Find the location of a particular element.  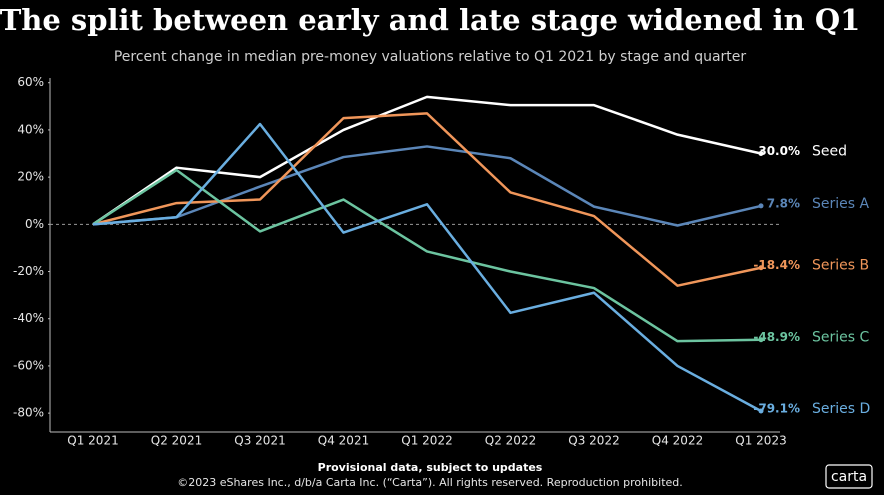

y-tick-label: 0% is located at coordinates (34, 224).